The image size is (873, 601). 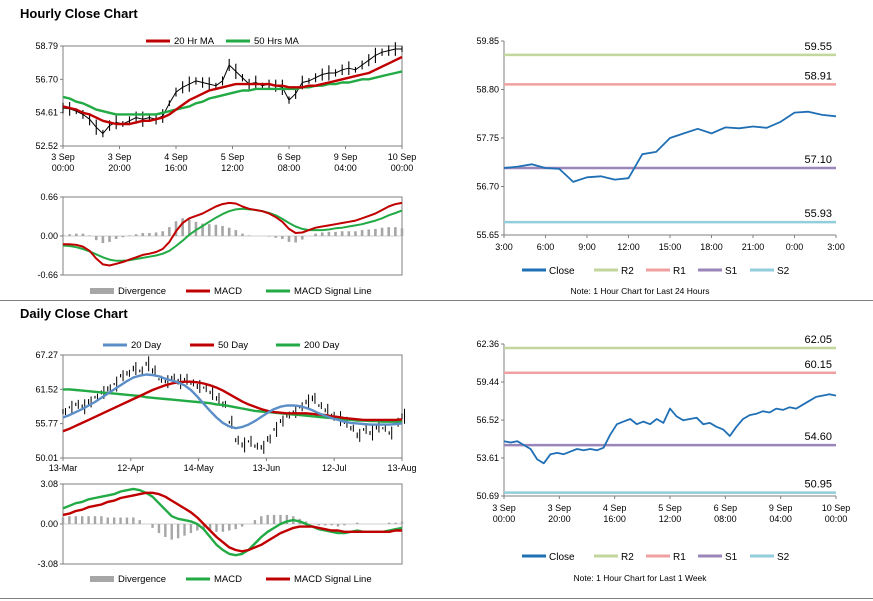 I want to click on hourly-price-yaxis-tick-label: 52.52, so click(x=46, y=146).